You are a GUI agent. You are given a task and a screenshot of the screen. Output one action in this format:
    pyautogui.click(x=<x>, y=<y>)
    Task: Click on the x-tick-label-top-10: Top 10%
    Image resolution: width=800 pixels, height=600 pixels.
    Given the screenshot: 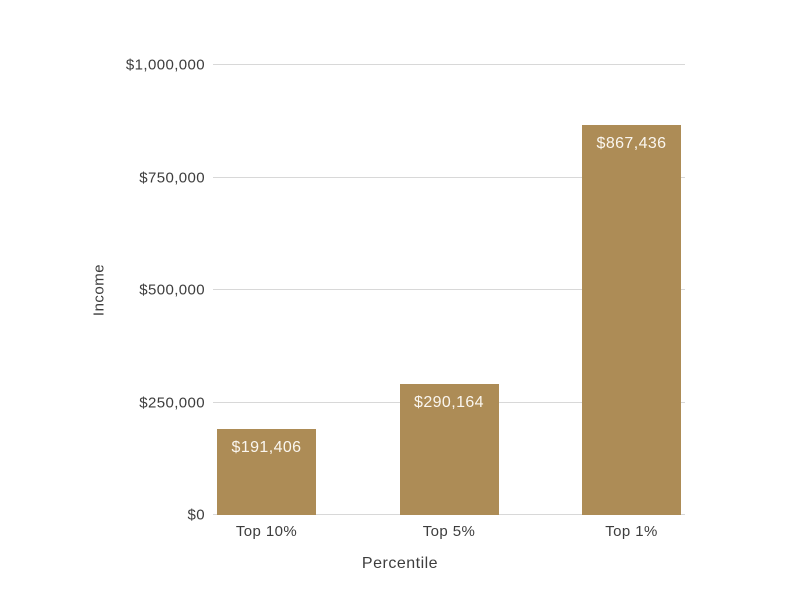 What is the action you would take?
    pyautogui.click(x=266, y=531)
    